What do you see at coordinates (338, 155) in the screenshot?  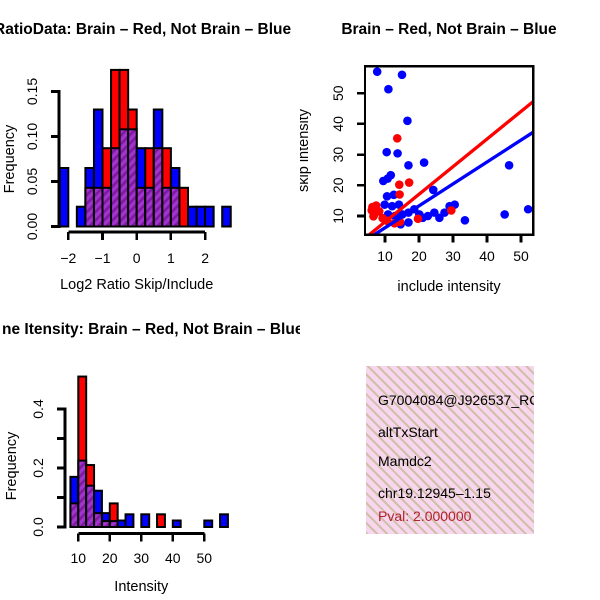 I see `y-tick-label: 30` at bounding box center [338, 155].